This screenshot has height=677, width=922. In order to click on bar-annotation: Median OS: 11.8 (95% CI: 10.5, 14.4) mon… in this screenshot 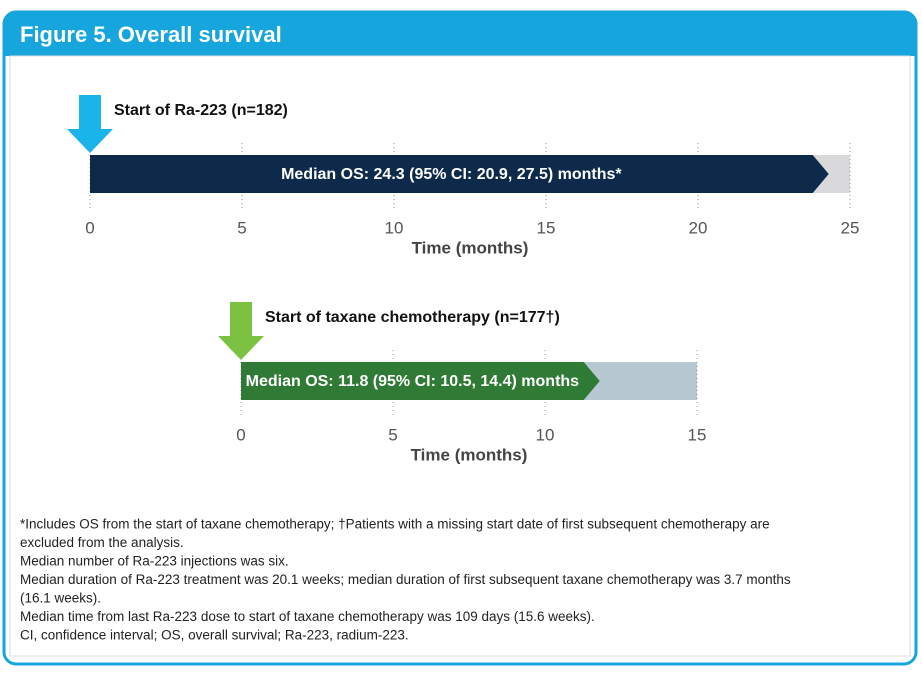, I will do `click(413, 381)`.